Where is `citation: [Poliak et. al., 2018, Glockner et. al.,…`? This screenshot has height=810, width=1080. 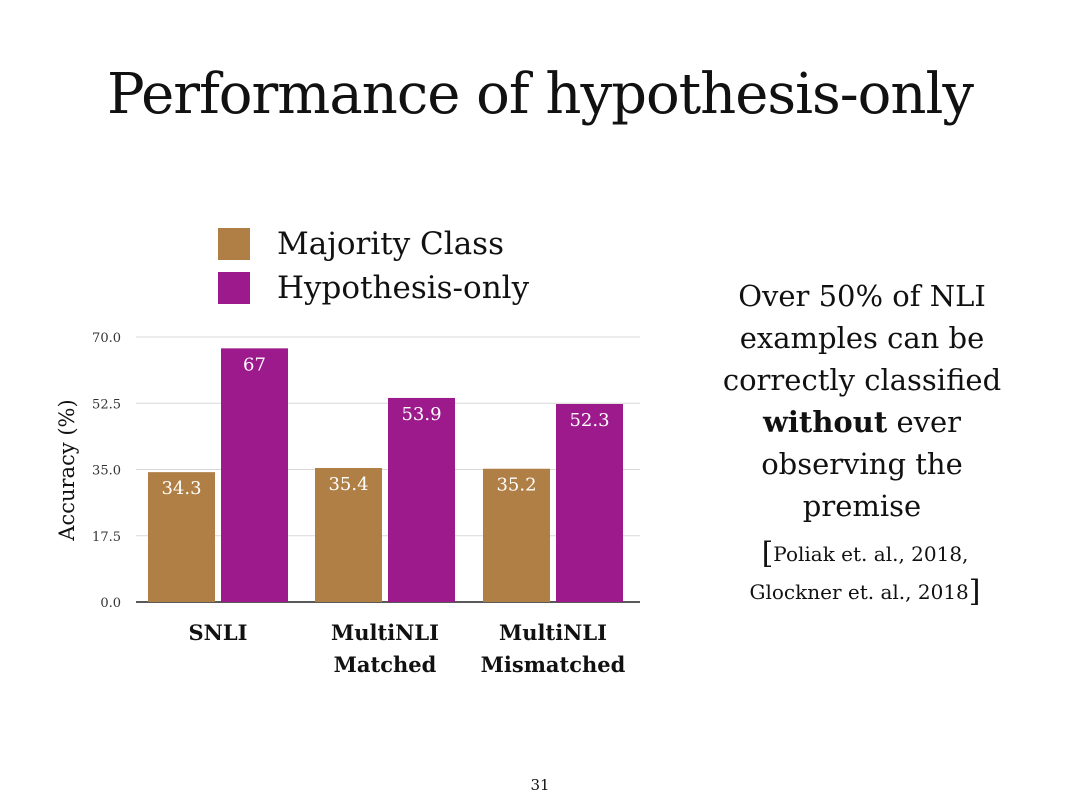
citation: [Poliak et. al., 2018, Glockner et. al.,… is located at coordinates (865, 573).